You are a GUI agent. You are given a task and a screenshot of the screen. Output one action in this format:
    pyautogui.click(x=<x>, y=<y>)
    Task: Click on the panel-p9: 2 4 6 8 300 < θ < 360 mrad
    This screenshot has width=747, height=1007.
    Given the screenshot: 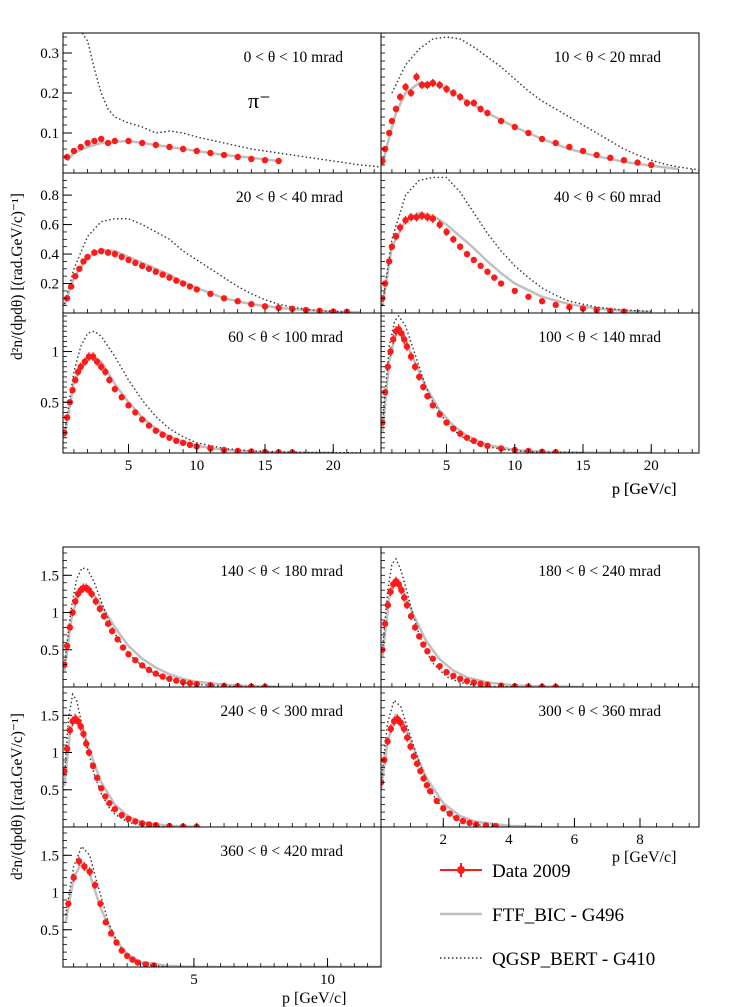 What is the action you would take?
    pyautogui.click(x=540, y=767)
    